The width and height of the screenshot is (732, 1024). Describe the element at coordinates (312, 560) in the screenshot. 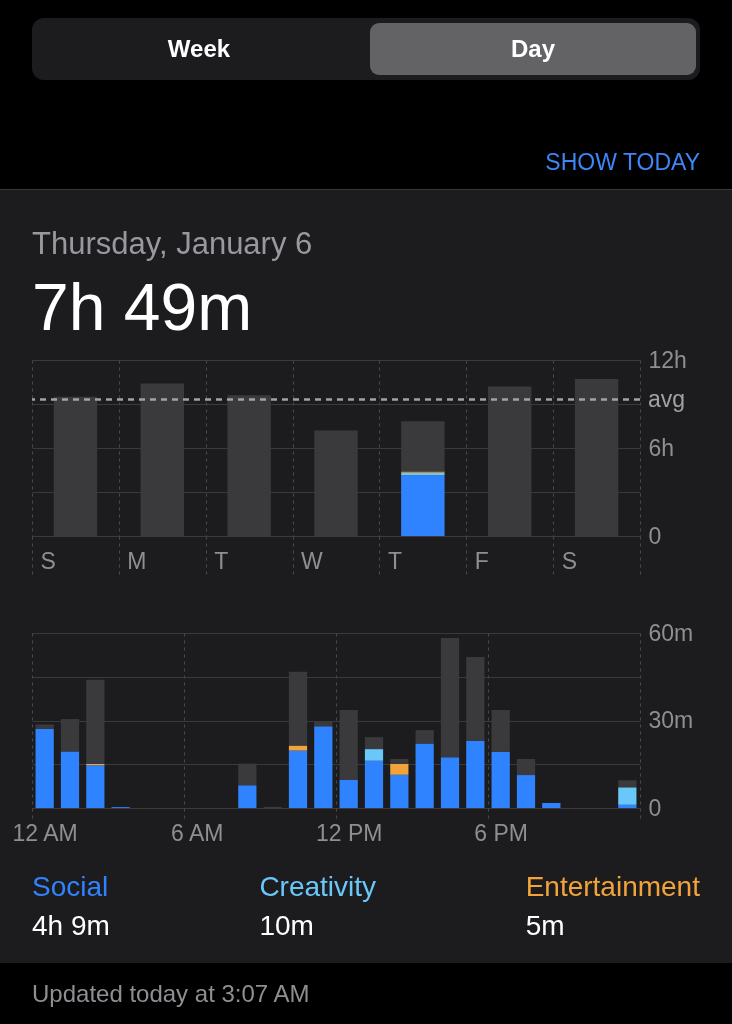

I see `x-tick-label: W` at that location.